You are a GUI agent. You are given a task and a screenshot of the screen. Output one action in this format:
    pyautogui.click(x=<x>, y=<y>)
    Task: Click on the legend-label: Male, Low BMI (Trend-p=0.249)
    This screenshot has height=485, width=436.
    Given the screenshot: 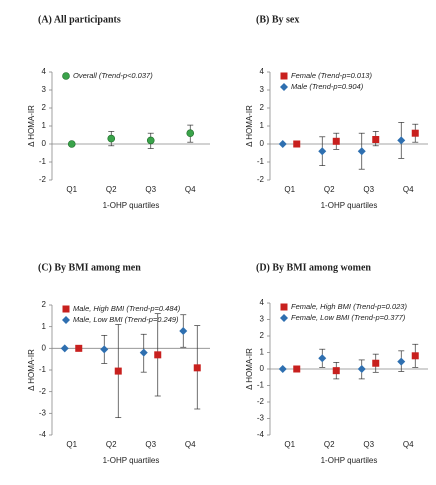 What is the action you would take?
    pyautogui.click(x=126, y=319)
    